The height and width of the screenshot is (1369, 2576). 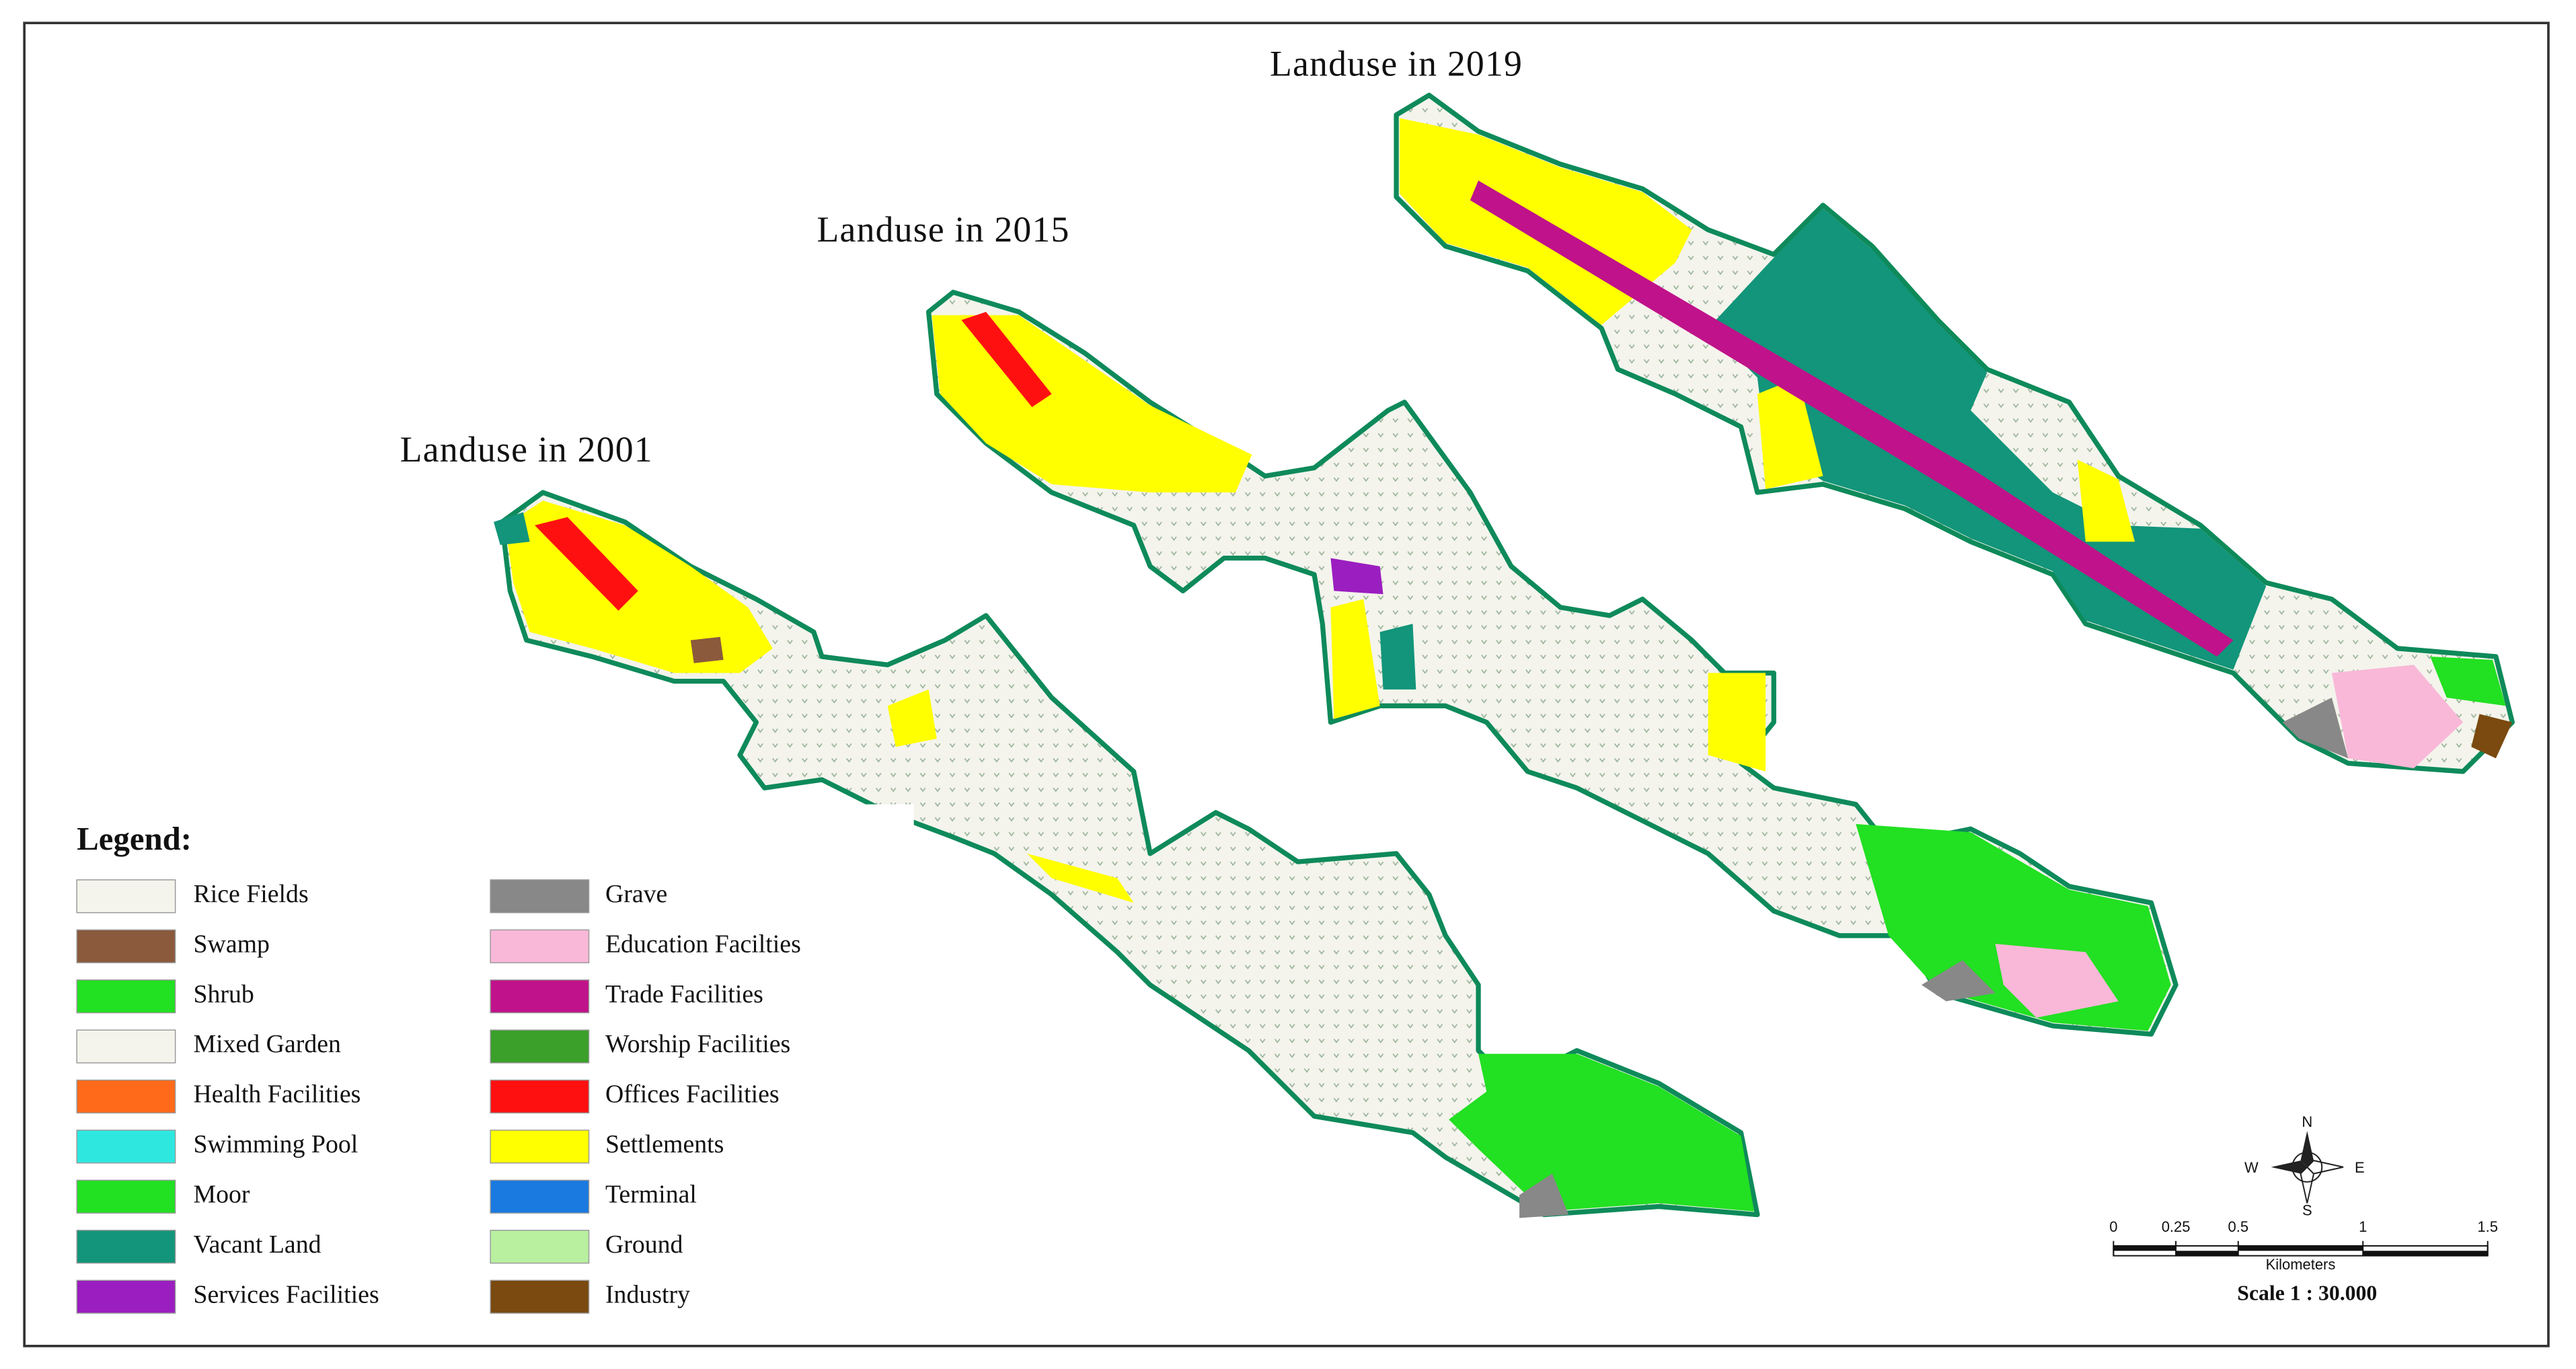 What do you see at coordinates (2363, 1226) in the screenshot?
I see `scale-tick-label: 1` at bounding box center [2363, 1226].